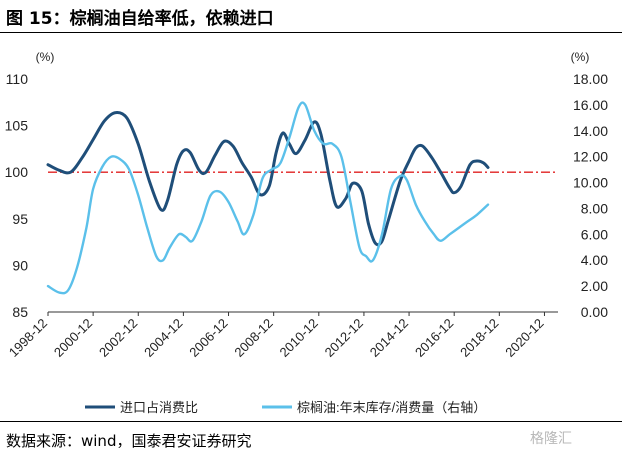 Image resolution: width=622 pixels, height=459 pixels. Describe the element at coordinates (551, 439) in the screenshot. I see `watermark: 格隆汇` at that location.